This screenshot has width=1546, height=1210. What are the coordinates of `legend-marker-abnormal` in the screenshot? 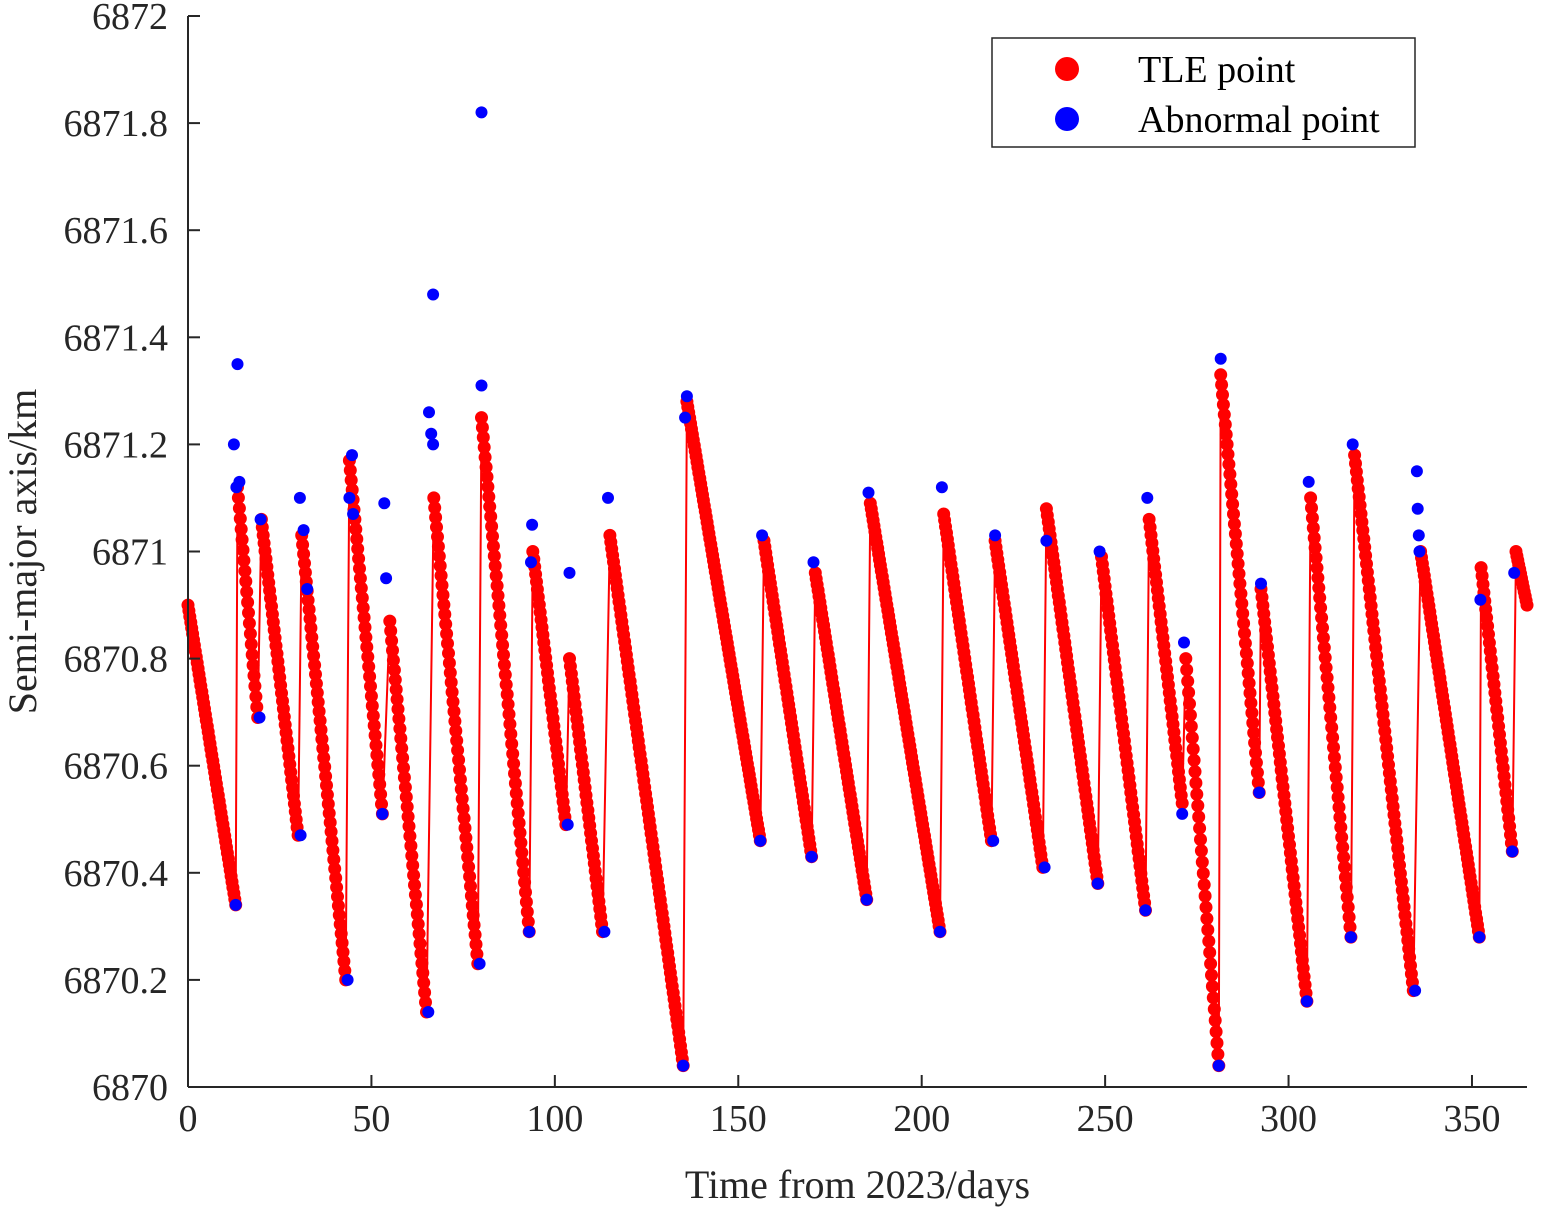 It's located at (1067, 119).